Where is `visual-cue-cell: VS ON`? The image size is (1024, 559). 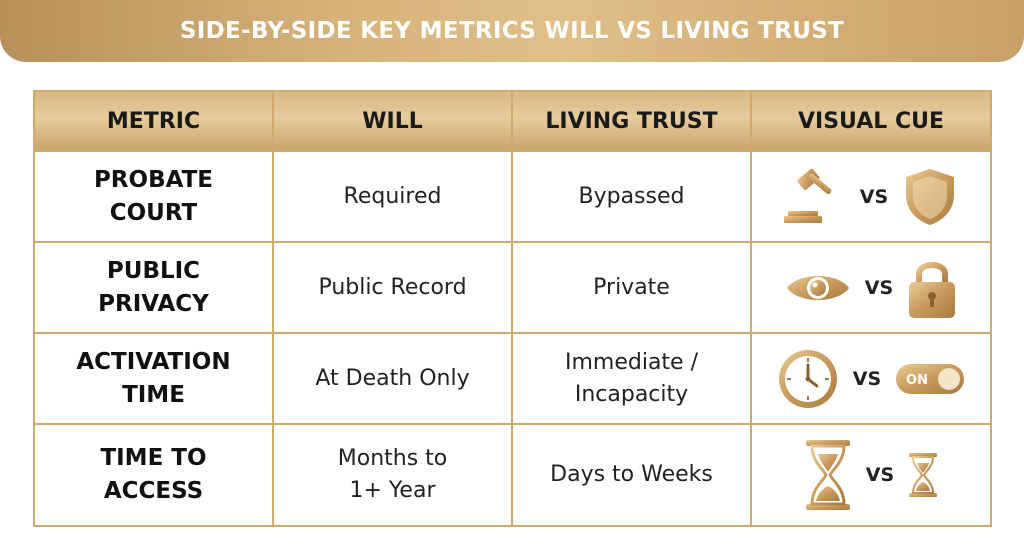
visual-cue-cell: VS ON is located at coordinates (871, 379).